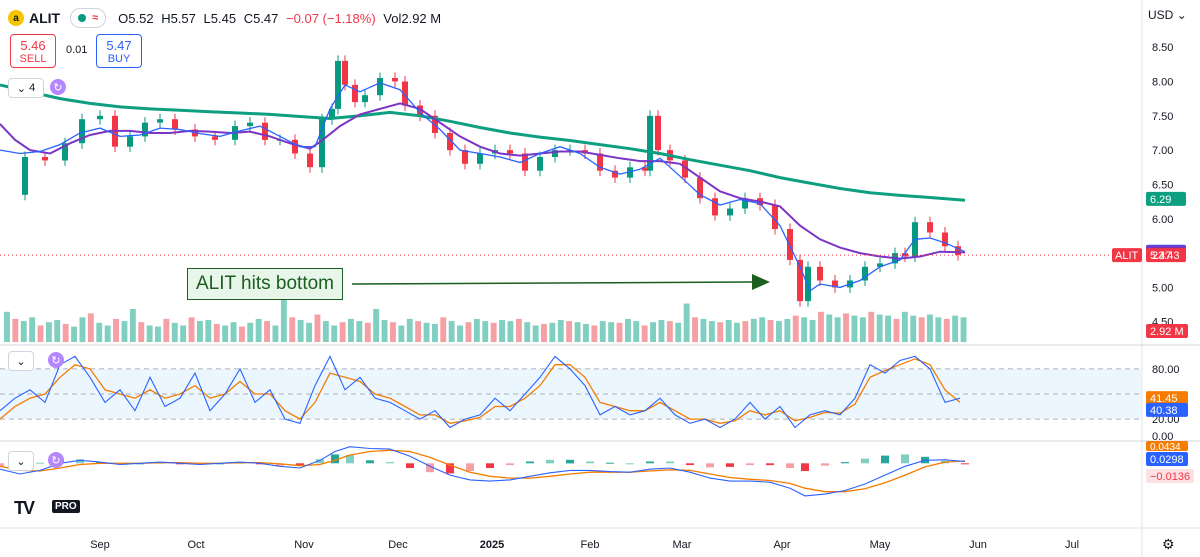  What do you see at coordinates (1167, 15) in the screenshot?
I see `currency-selector: USD ⌄` at bounding box center [1167, 15].